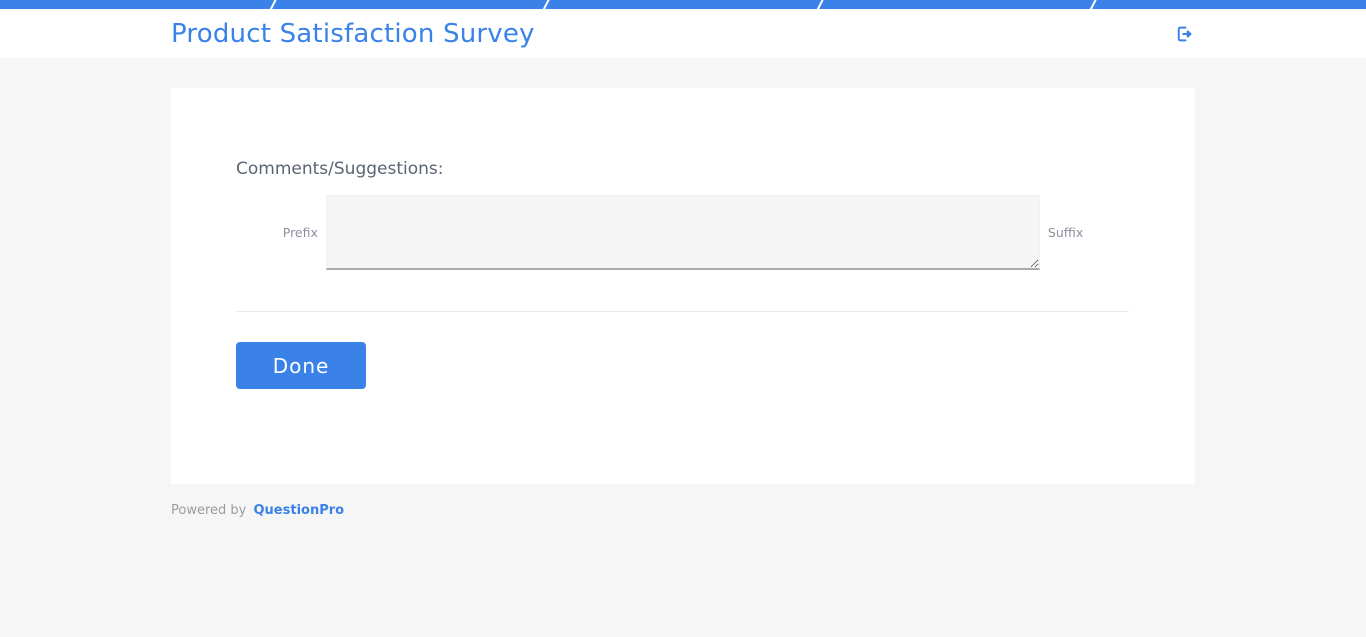 The width and height of the screenshot is (1366, 637). I want to click on sign-out-icon, so click(1184, 34).